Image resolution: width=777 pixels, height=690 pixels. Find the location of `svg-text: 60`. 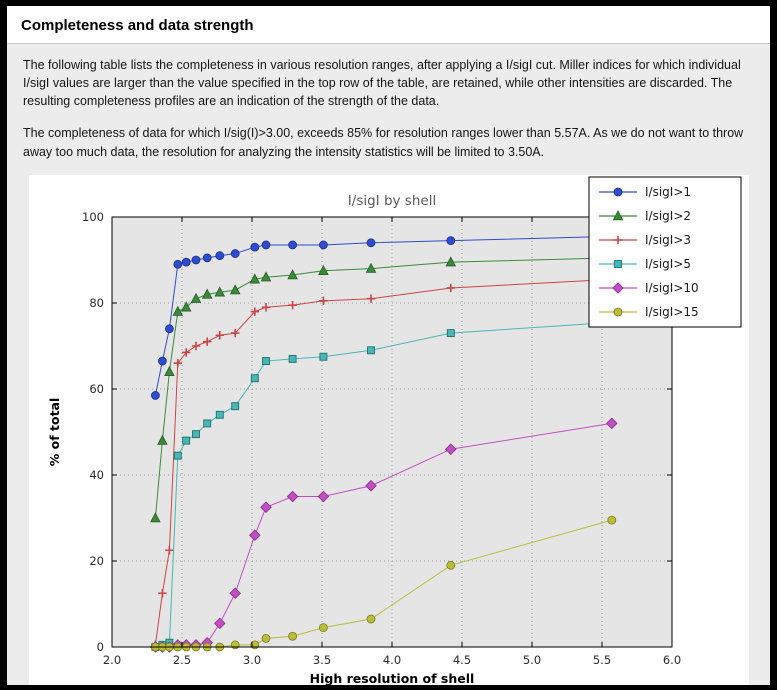

svg-text: 60 is located at coordinates (96, 389).